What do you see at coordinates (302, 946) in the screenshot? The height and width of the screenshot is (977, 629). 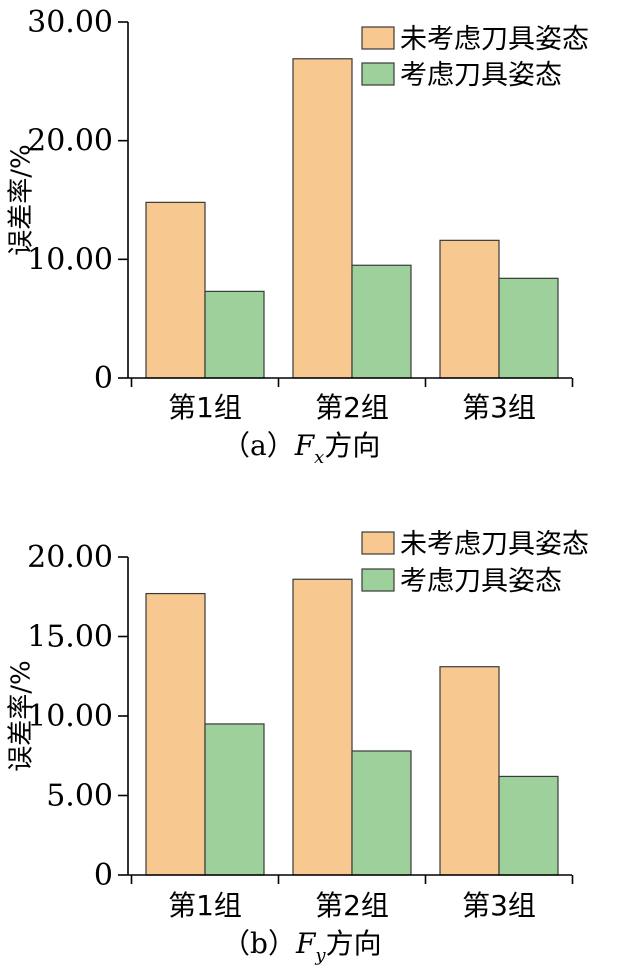 I see `panel-caption: （b）Fy方向` at bounding box center [302, 946].